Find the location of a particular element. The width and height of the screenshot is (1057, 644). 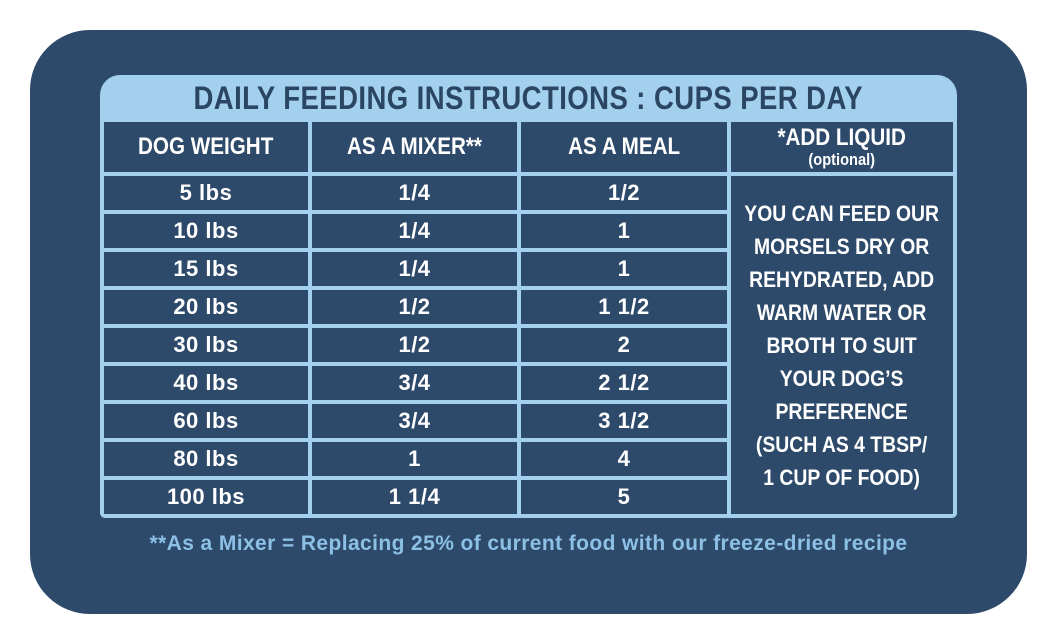

table-cell-meal: 3 1/2 is located at coordinates (624, 421).